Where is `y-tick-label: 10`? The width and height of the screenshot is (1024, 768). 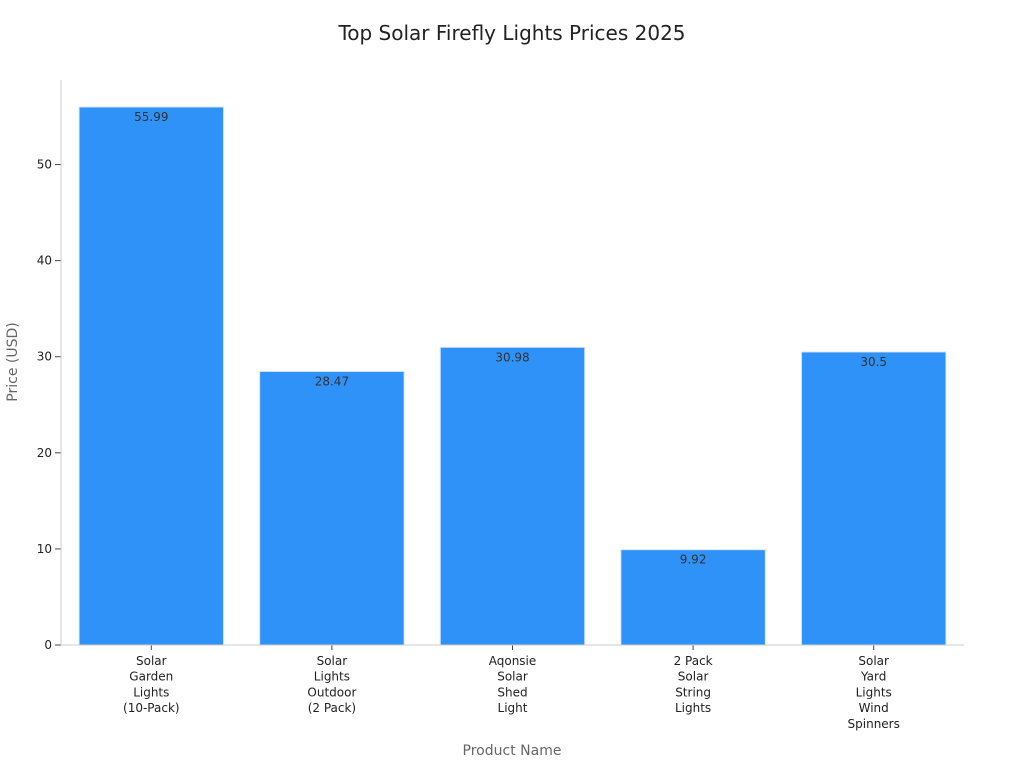 y-tick-label: 10 is located at coordinates (44, 549).